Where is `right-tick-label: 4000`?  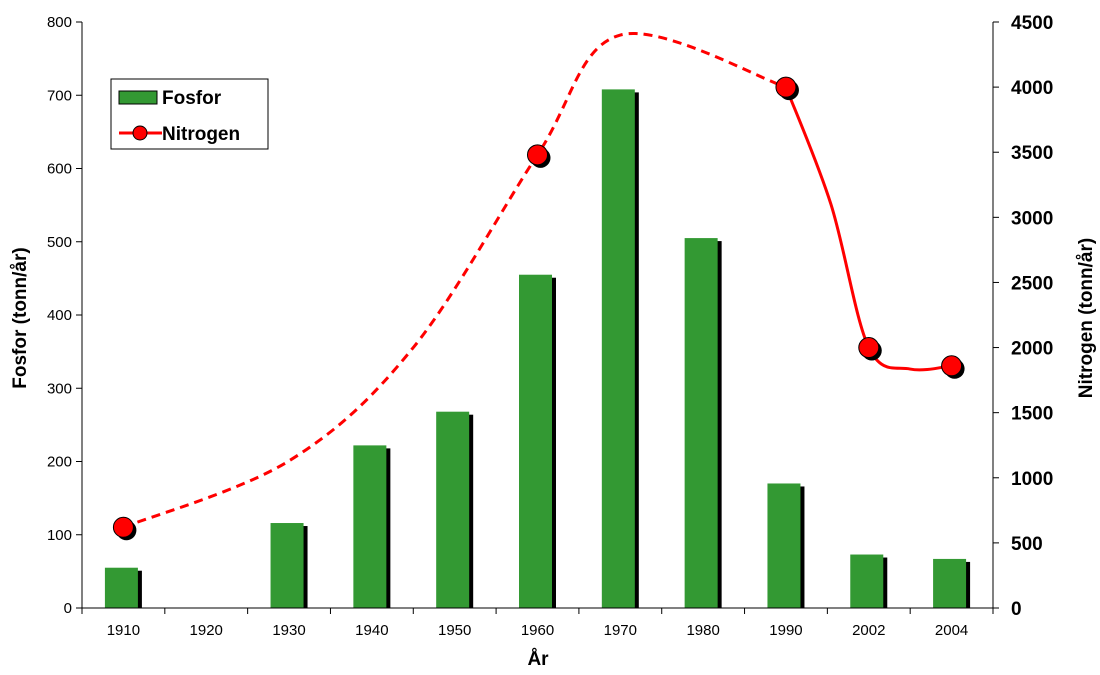
right-tick-label: 4000 is located at coordinates (1032, 88).